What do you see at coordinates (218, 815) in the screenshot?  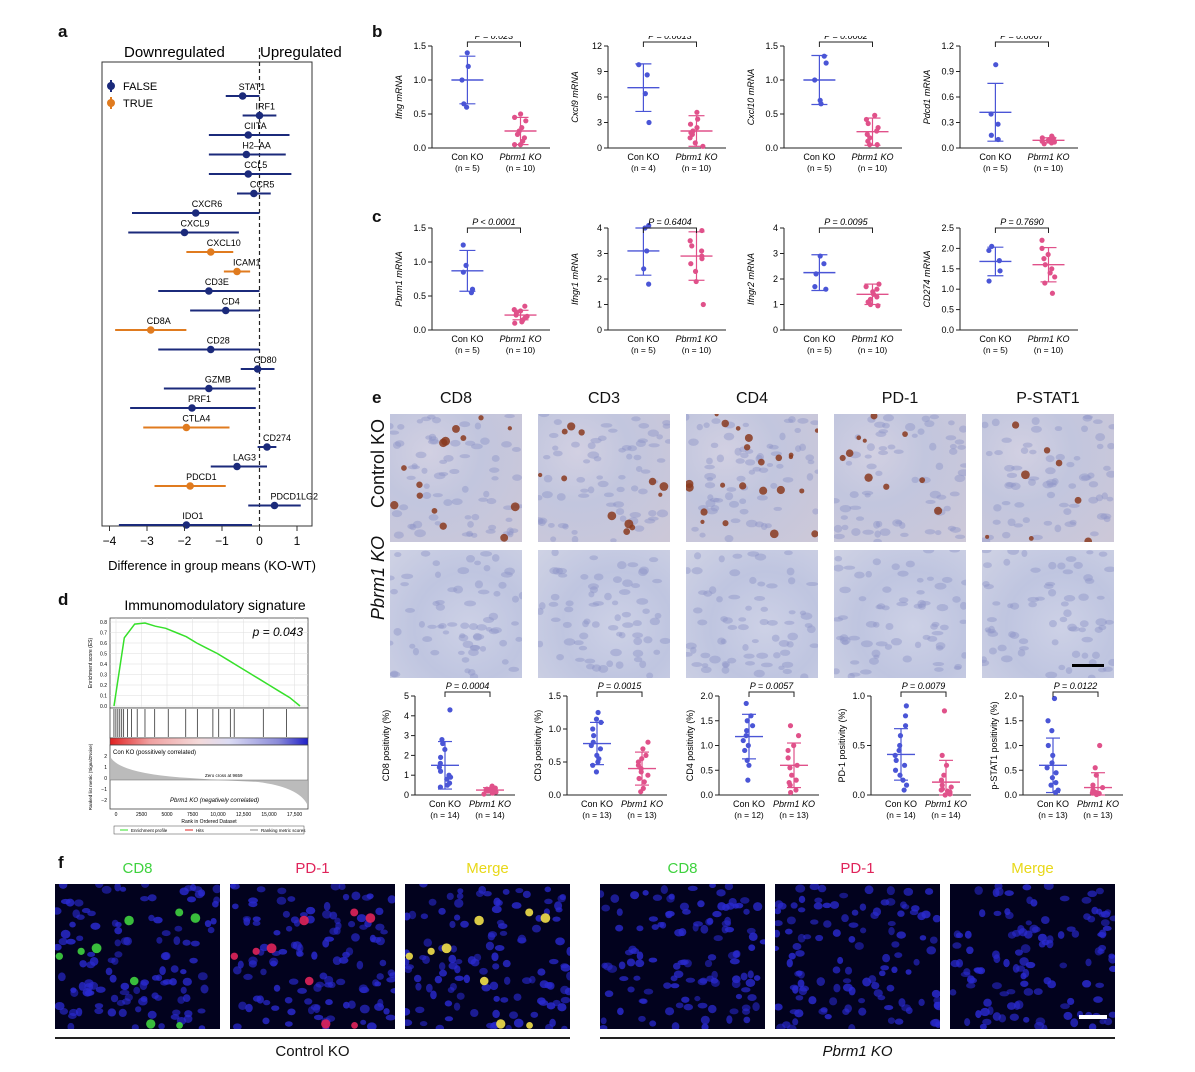 I see `x-tick: 10,000` at bounding box center [218, 815].